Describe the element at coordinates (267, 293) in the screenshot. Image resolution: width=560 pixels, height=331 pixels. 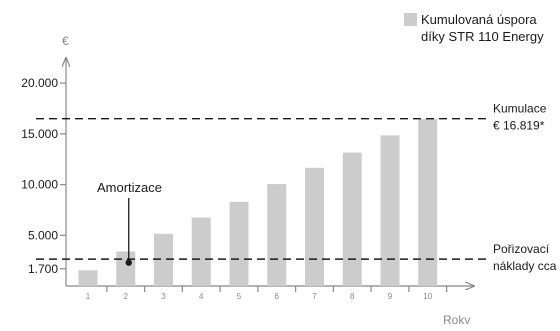
I see `x-axis-ticks: 1 2 3 4 5 6 7 8 9 10` at that location.